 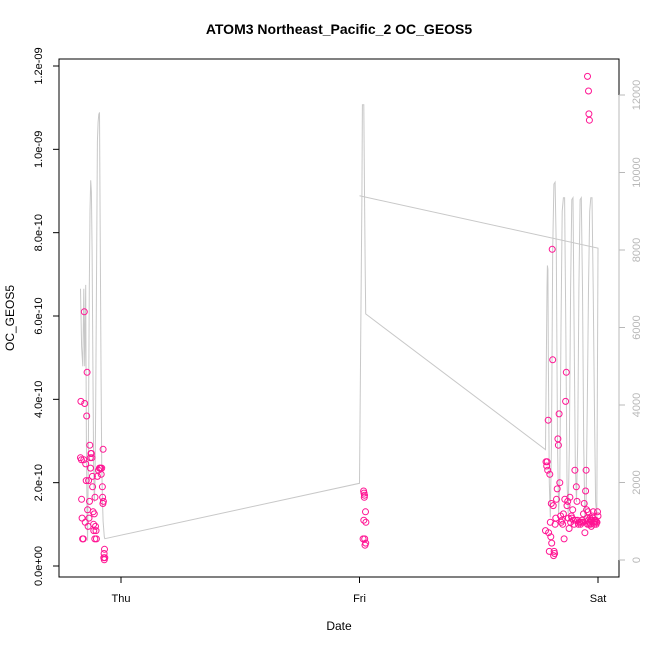 What do you see at coordinates (630, 321) in the screenshot?
I see `y2-axis: 0 2000 4000 6000 8000 10000 12000` at bounding box center [630, 321].